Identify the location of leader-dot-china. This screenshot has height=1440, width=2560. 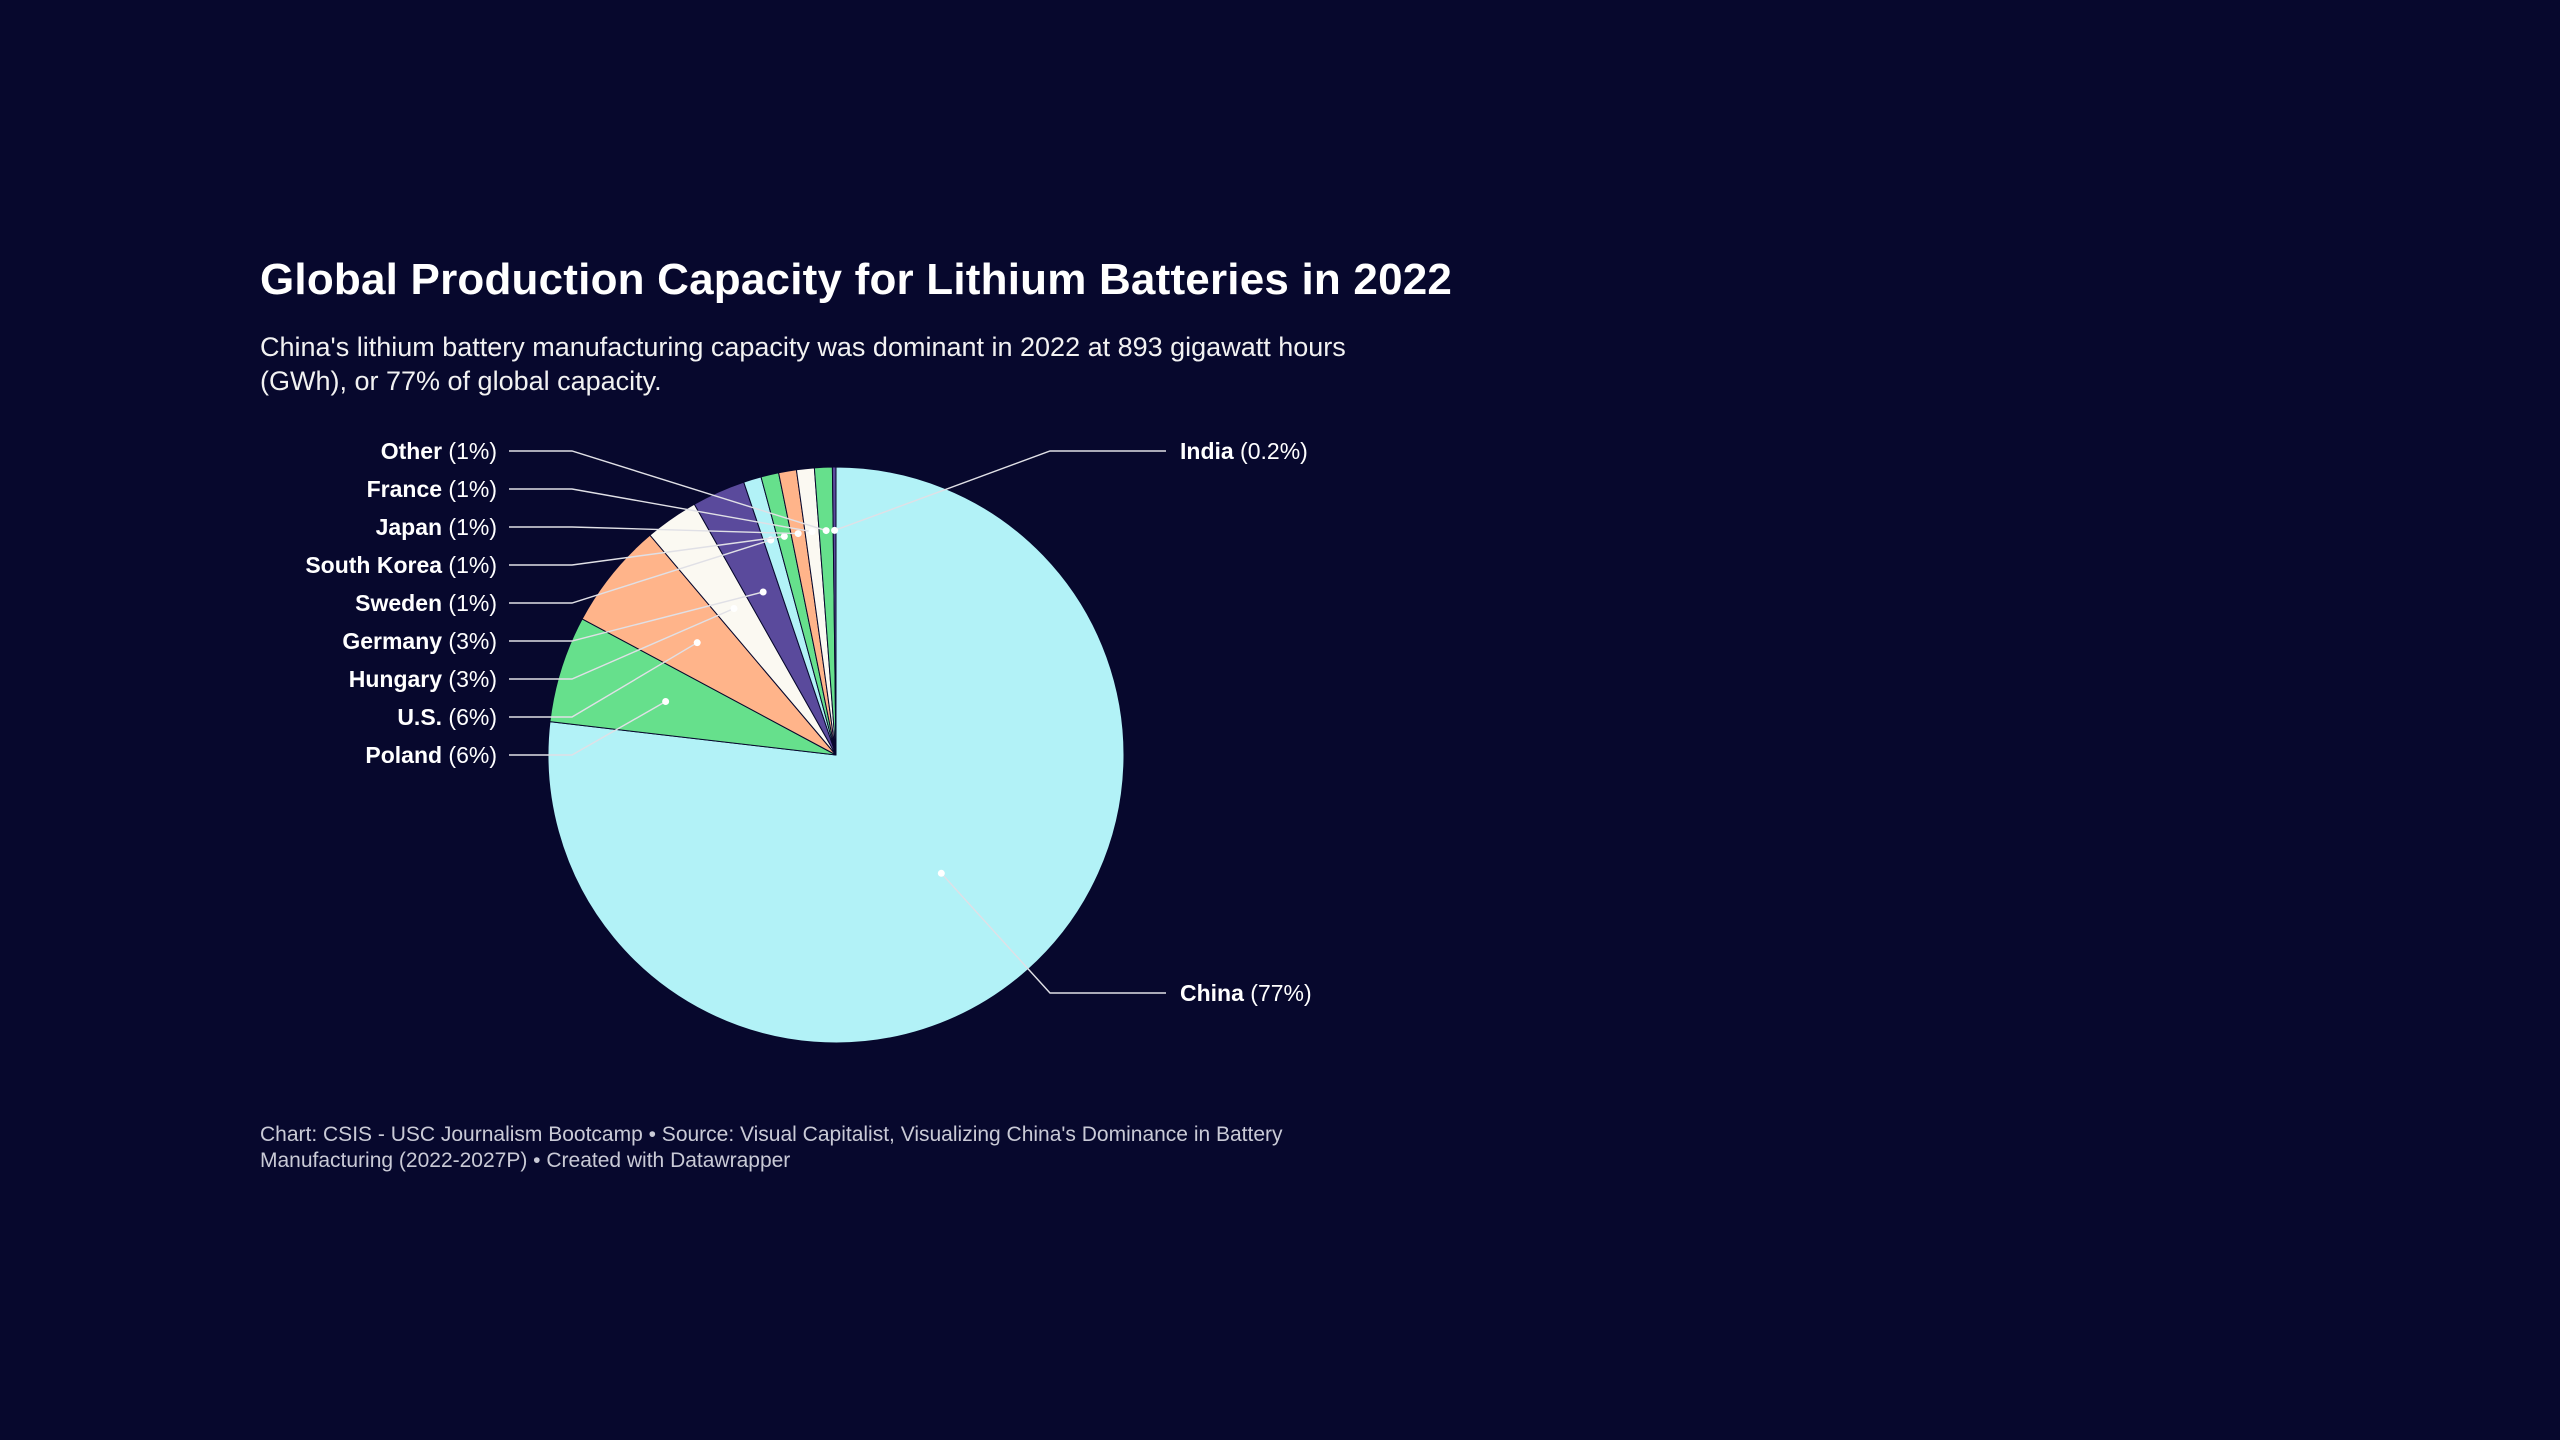
(941, 873).